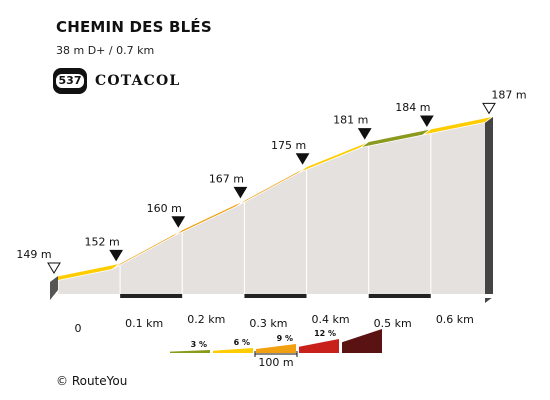 The height and width of the screenshot is (400, 550). Describe the element at coordinates (138, 81) in the screenshot. I see `cotacol-wordmark: COTACOL` at that location.